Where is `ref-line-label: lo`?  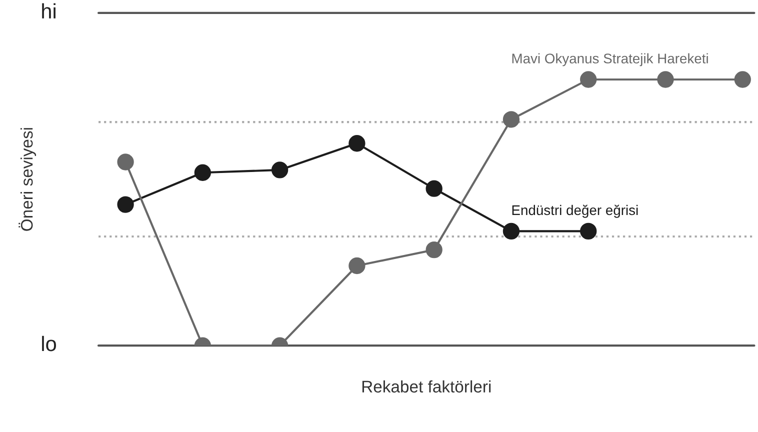 ref-line-label: lo is located at coordinates (49, 344).